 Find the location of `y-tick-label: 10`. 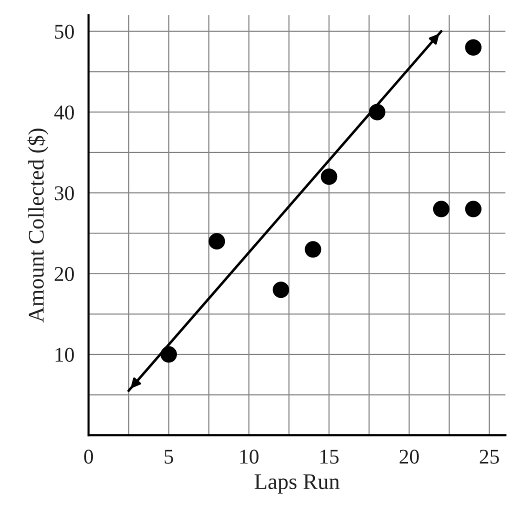

y-tick-label: 10 is located at coordinates (65, 355).